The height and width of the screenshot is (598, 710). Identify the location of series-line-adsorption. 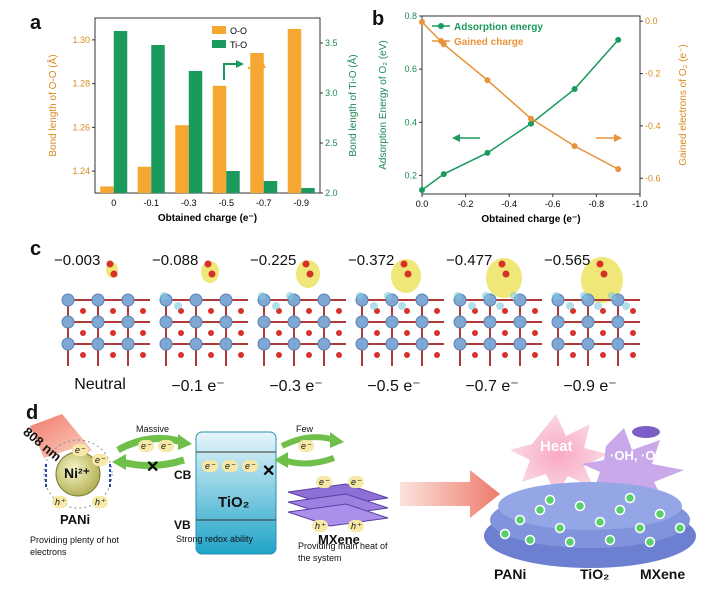
(520, 115).